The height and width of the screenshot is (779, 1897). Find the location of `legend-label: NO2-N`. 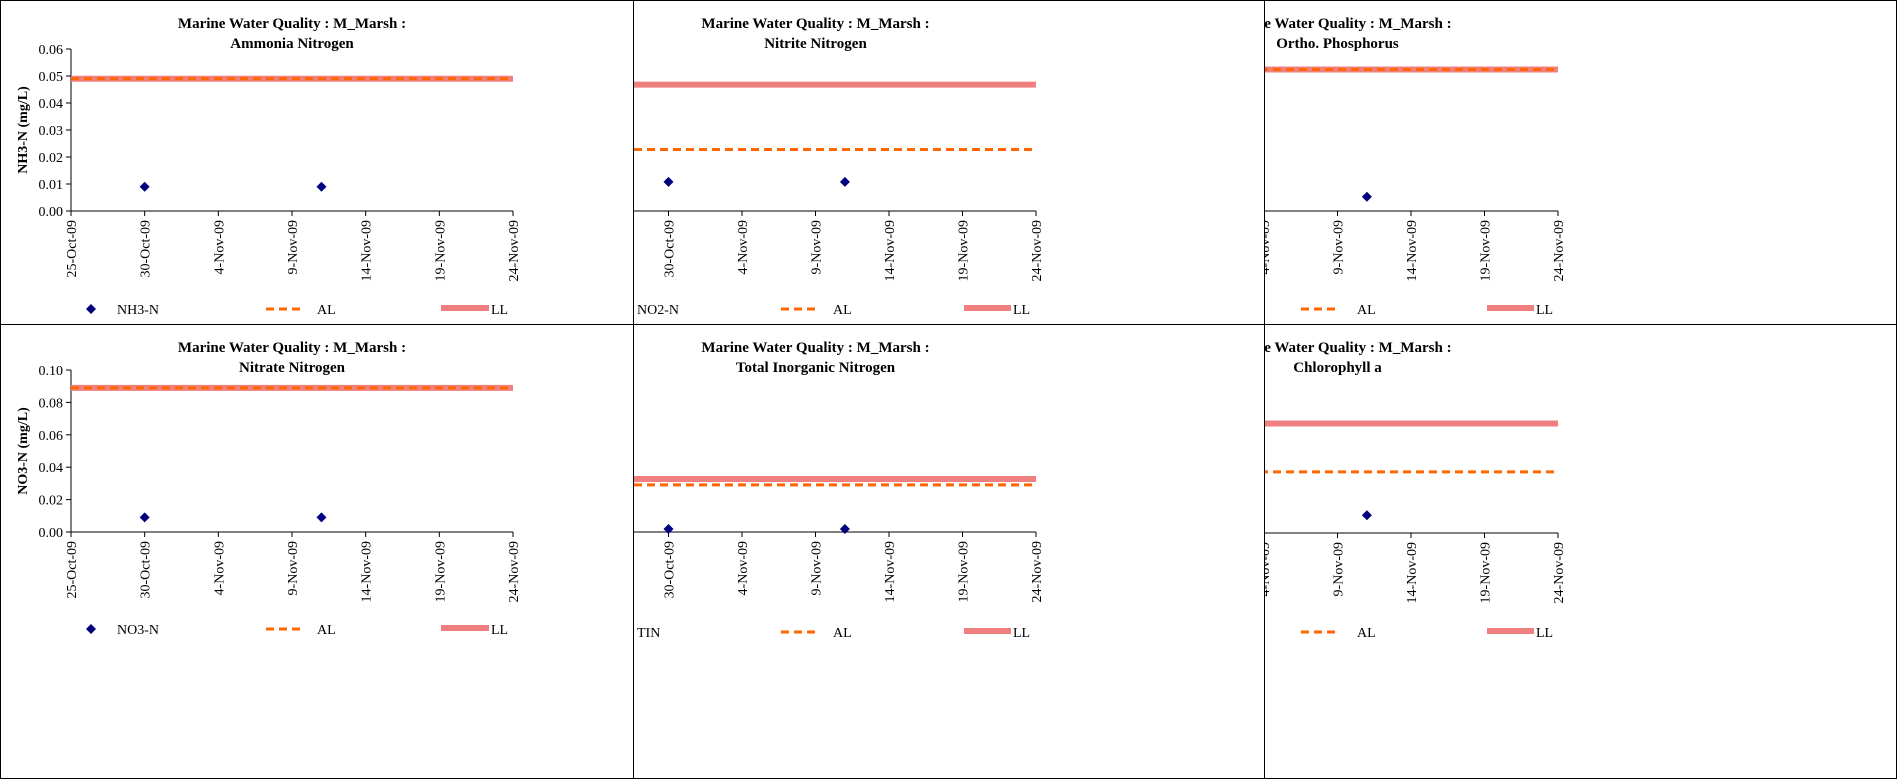

legend-label: NO2-N is located at coordinates (658, 310).